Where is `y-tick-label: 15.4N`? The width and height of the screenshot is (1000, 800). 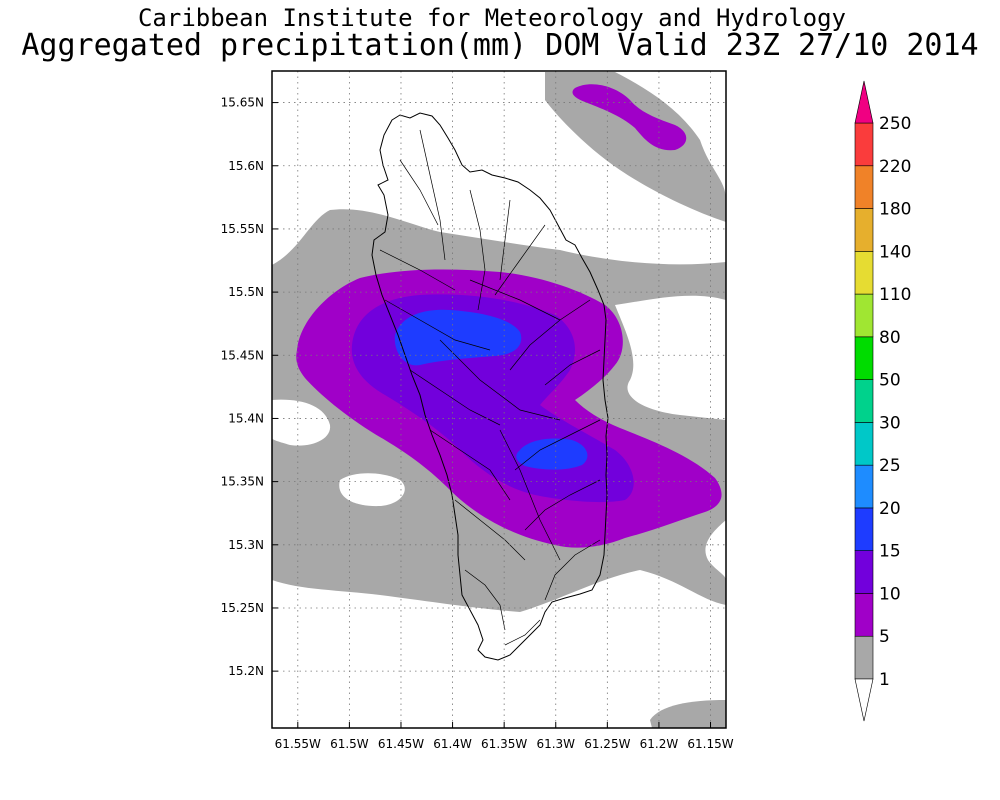
y-tick-label: 15.4N is located at coordinates (246, 418).